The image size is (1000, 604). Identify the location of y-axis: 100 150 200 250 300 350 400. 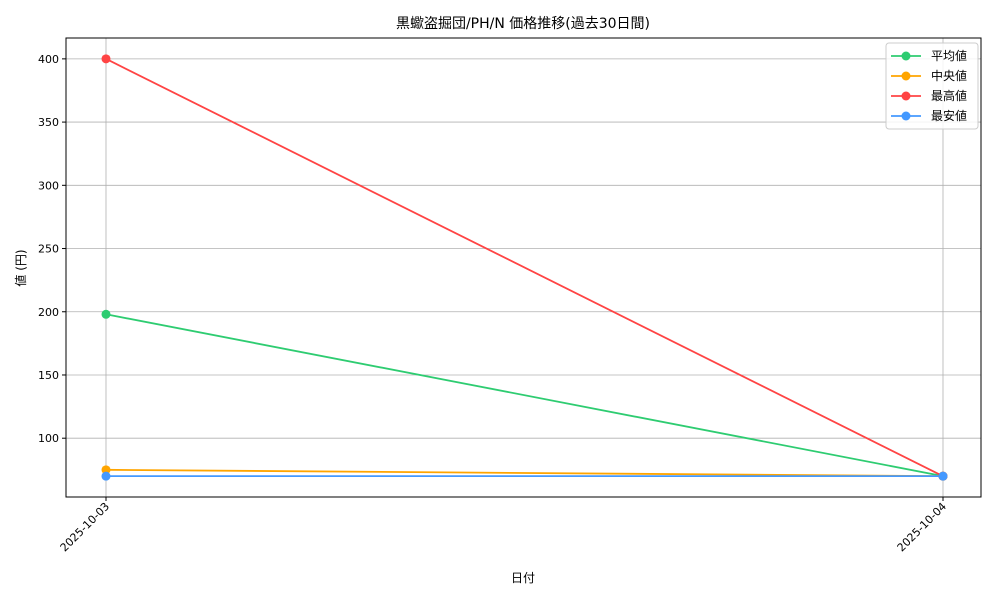
(52, 249).